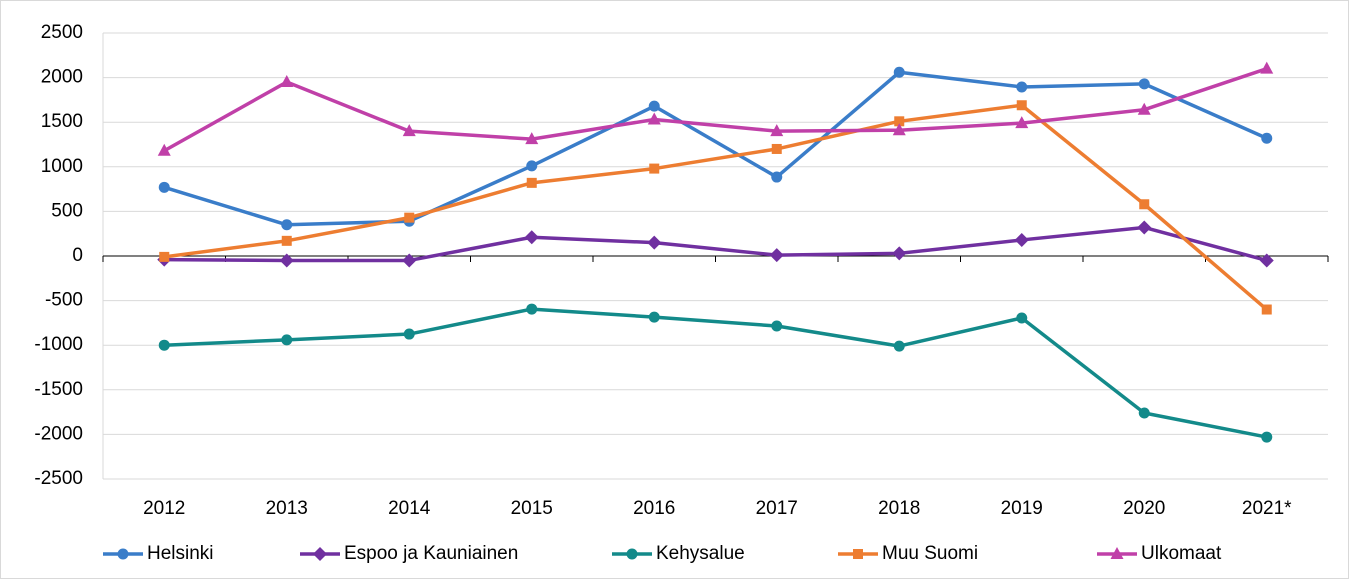 The image size is (1349, 579). Describe the element at coordinates (67, 210) in the screenshot. I see `y-tick-label: 500` at that location.